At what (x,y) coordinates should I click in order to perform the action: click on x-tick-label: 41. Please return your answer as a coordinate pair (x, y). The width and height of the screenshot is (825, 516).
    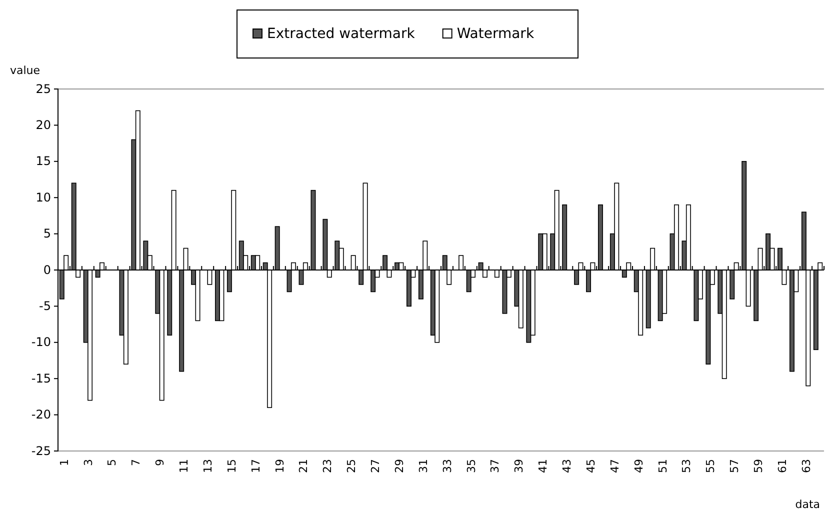
    Looking at the image, I should click on (543, 466).